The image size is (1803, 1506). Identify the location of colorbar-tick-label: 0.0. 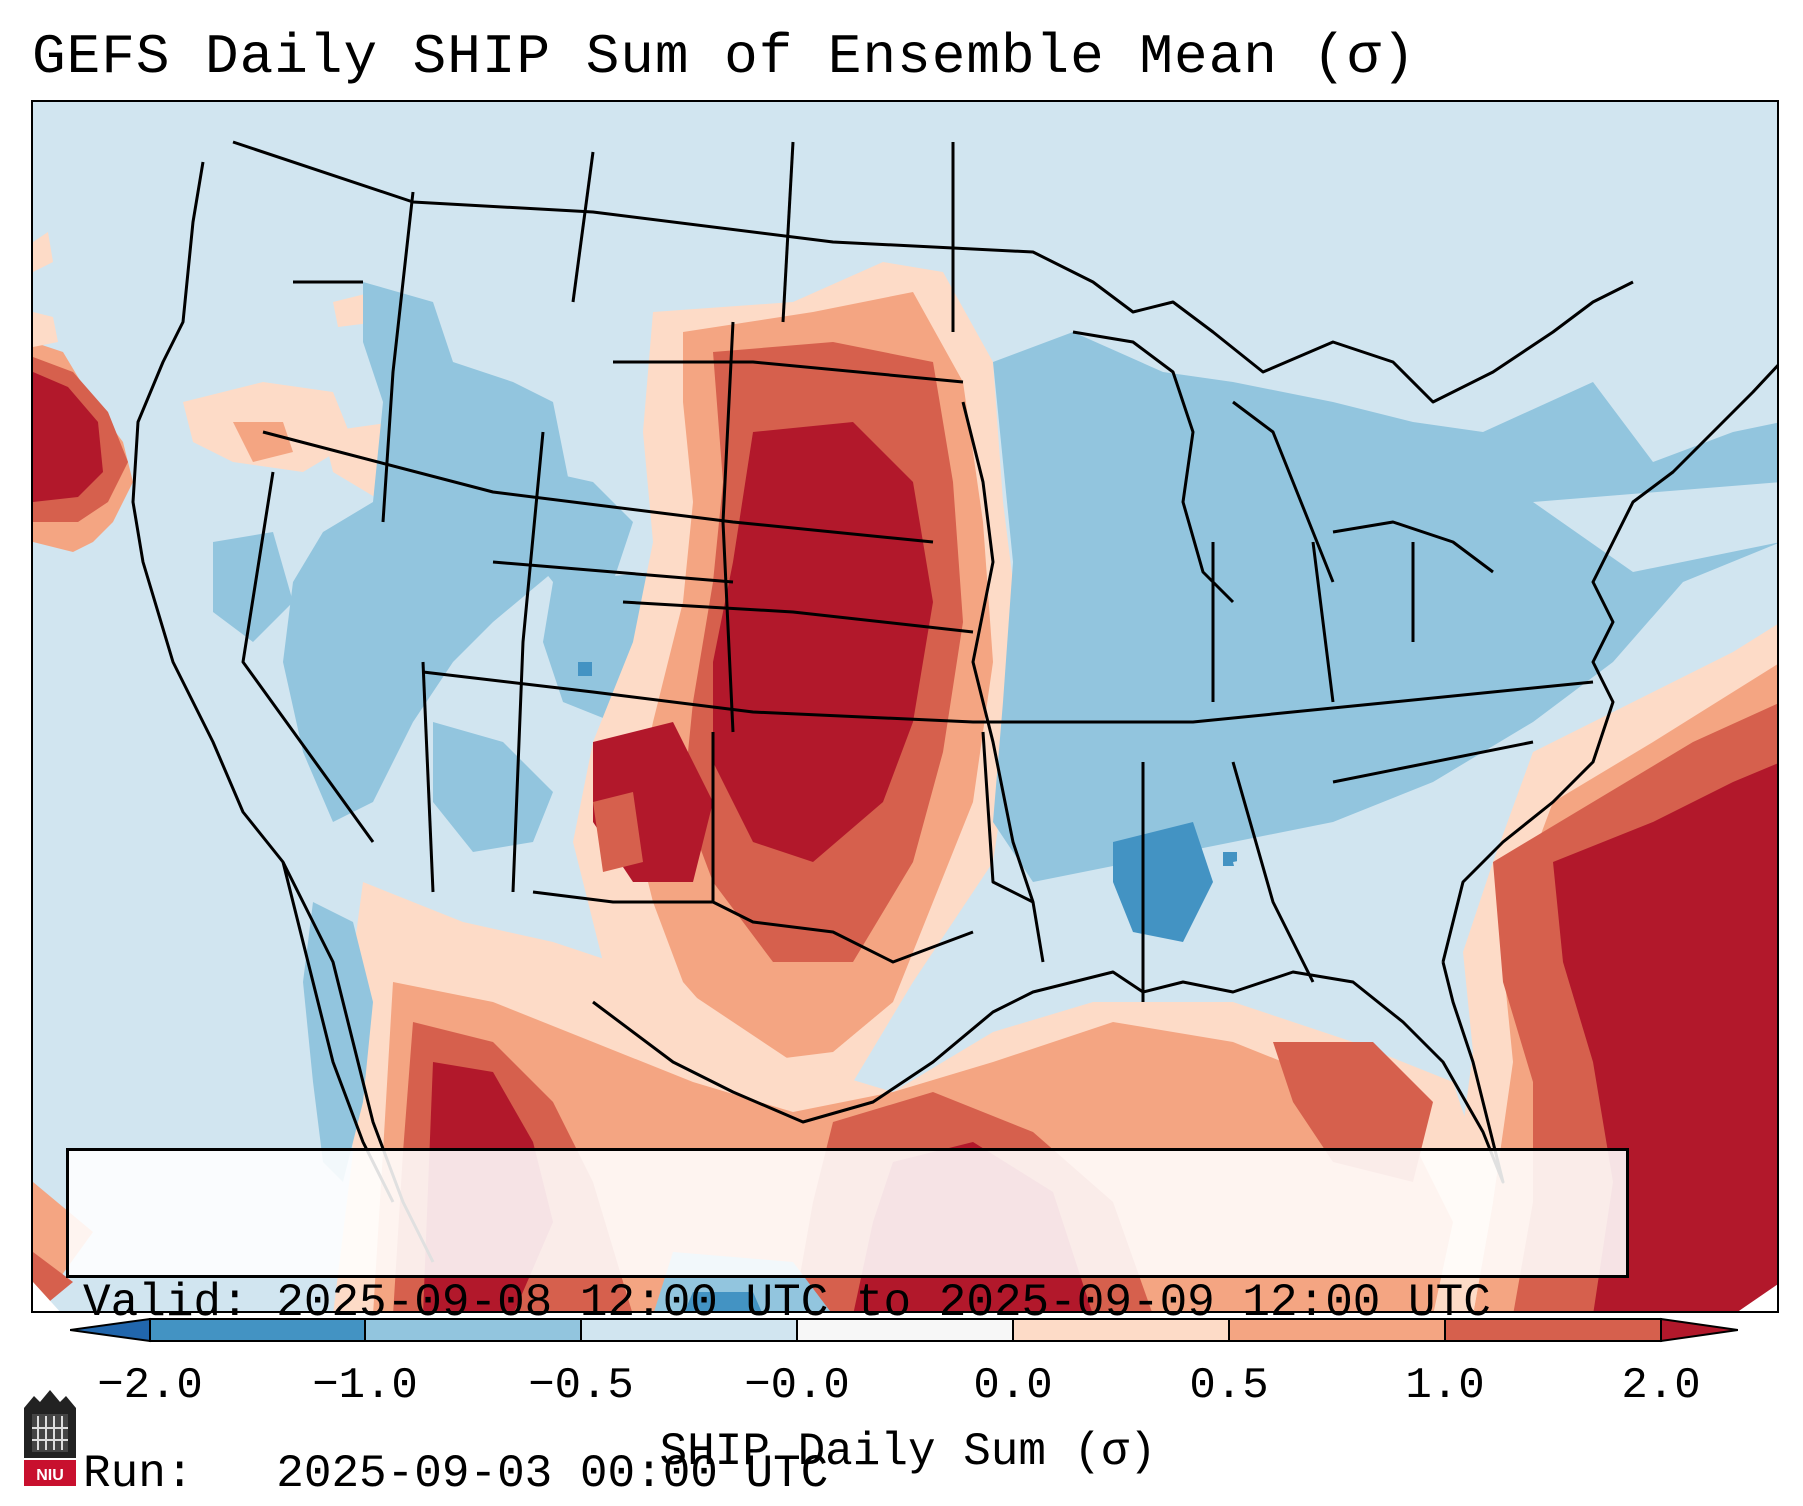
(1013, 1386).